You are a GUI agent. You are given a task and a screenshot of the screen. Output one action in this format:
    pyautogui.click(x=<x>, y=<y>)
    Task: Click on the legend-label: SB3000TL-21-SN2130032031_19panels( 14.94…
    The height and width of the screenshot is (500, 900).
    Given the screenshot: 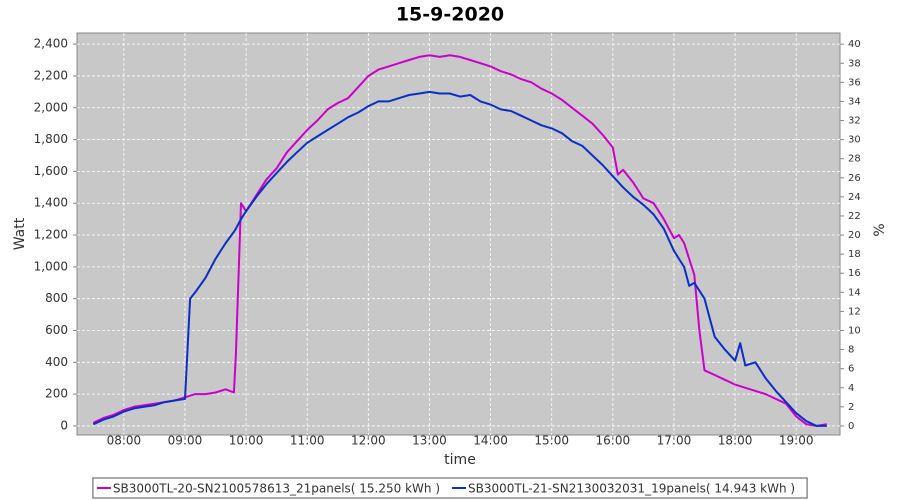 What is the action you would take?
    pyautogui.click(x=631, y=489)
    